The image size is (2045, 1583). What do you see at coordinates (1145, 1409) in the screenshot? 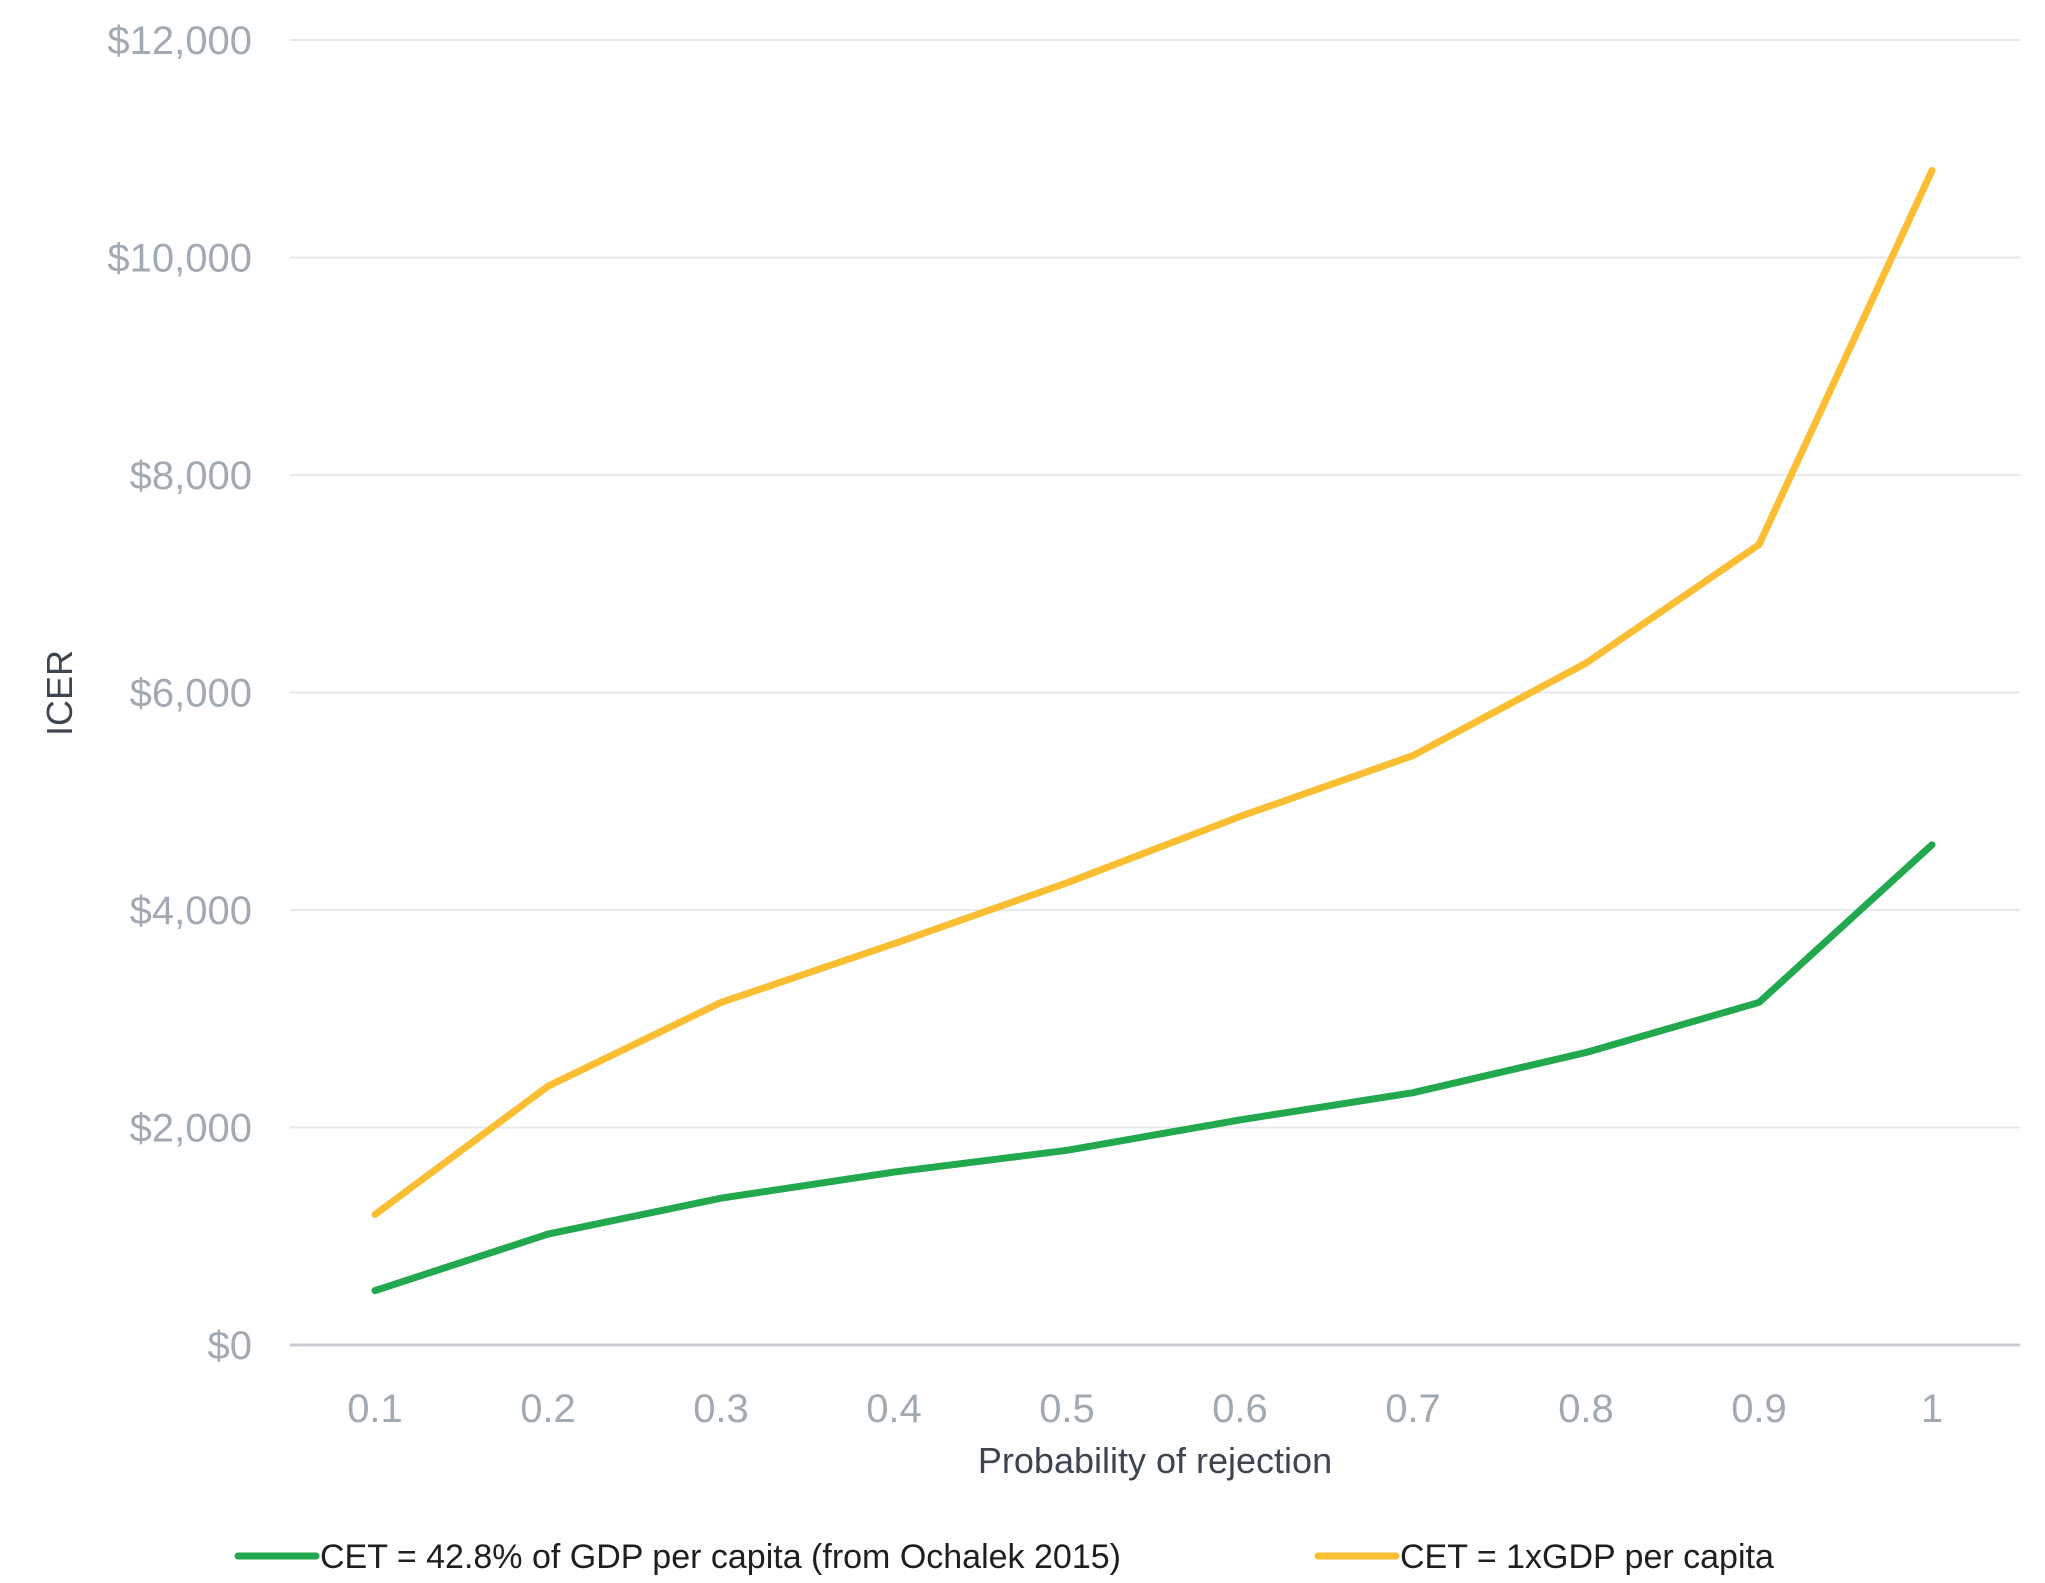
I see `x-axis-ticks: 0.1 0.2 0.3 0.4 0.5 0.6 0.7 0.8 0.9 1` at bounding box center [1145, 1409].